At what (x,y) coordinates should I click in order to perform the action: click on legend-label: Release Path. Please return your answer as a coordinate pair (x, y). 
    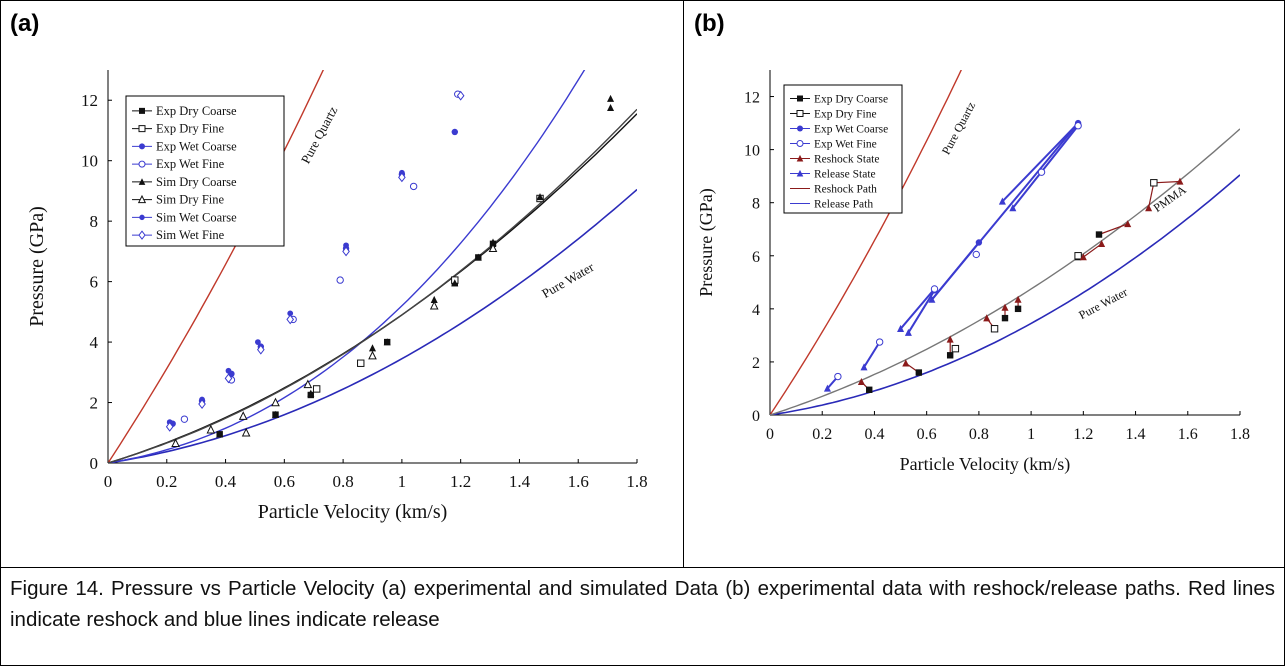
    Looking at the image, I should click on (843, 205).